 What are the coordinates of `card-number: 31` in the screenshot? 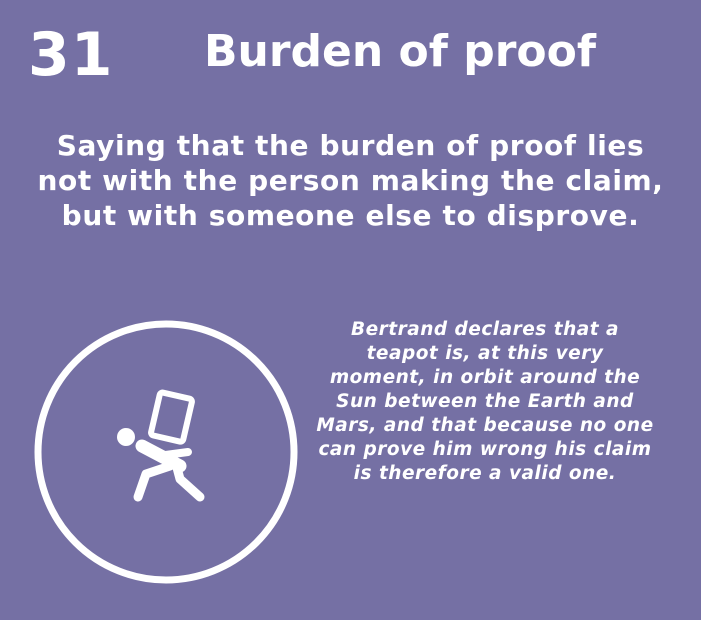 It's located at (71, 55).